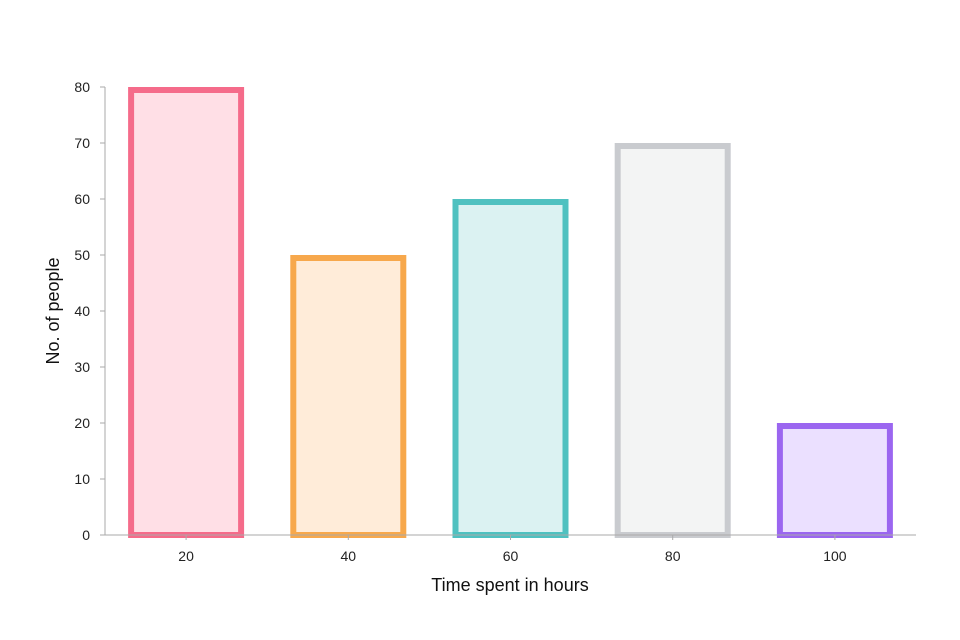  I want to click on y-tick-label: 0, so click(86, 535).